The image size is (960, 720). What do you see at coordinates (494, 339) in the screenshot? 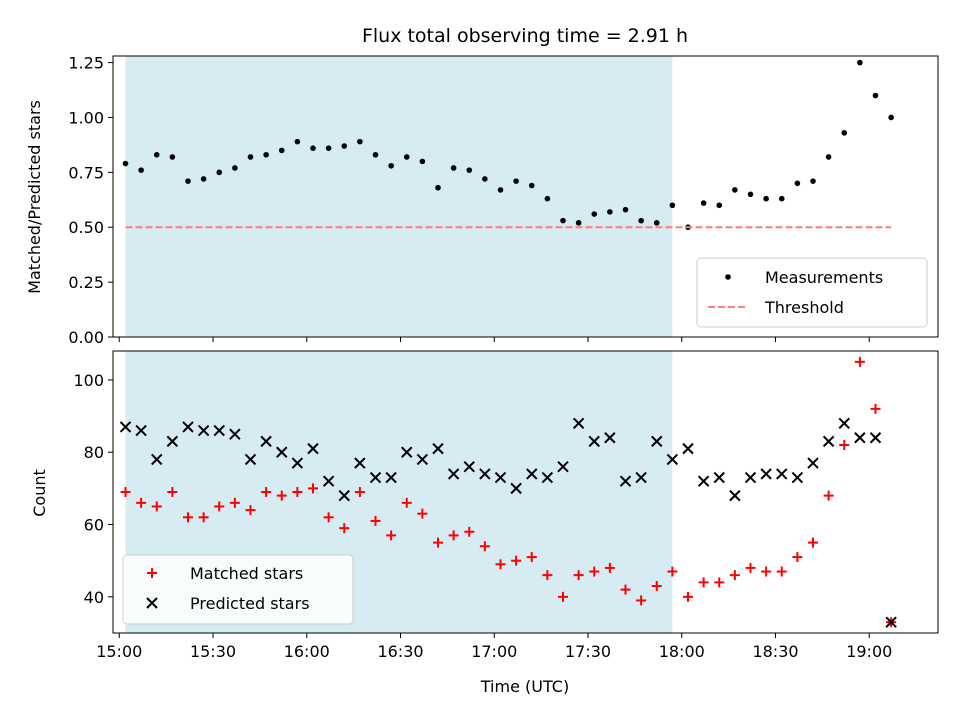
I see `top-x-axis` at bounding box center [494, 339].